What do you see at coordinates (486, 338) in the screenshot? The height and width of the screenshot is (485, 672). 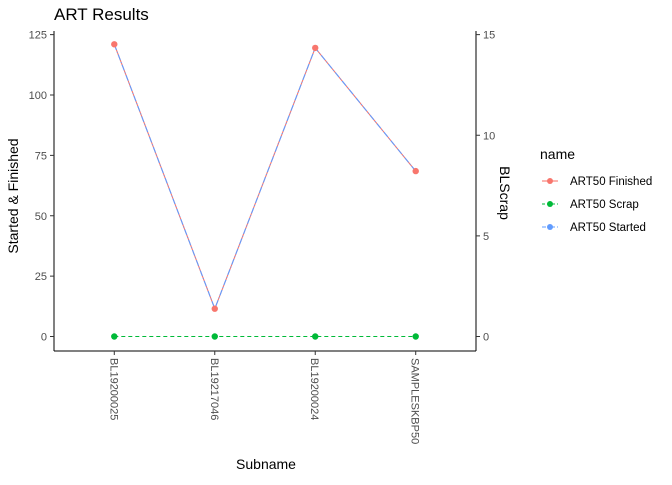 I see `y-right-tick-label: 0` at bounding box center [486, 338].